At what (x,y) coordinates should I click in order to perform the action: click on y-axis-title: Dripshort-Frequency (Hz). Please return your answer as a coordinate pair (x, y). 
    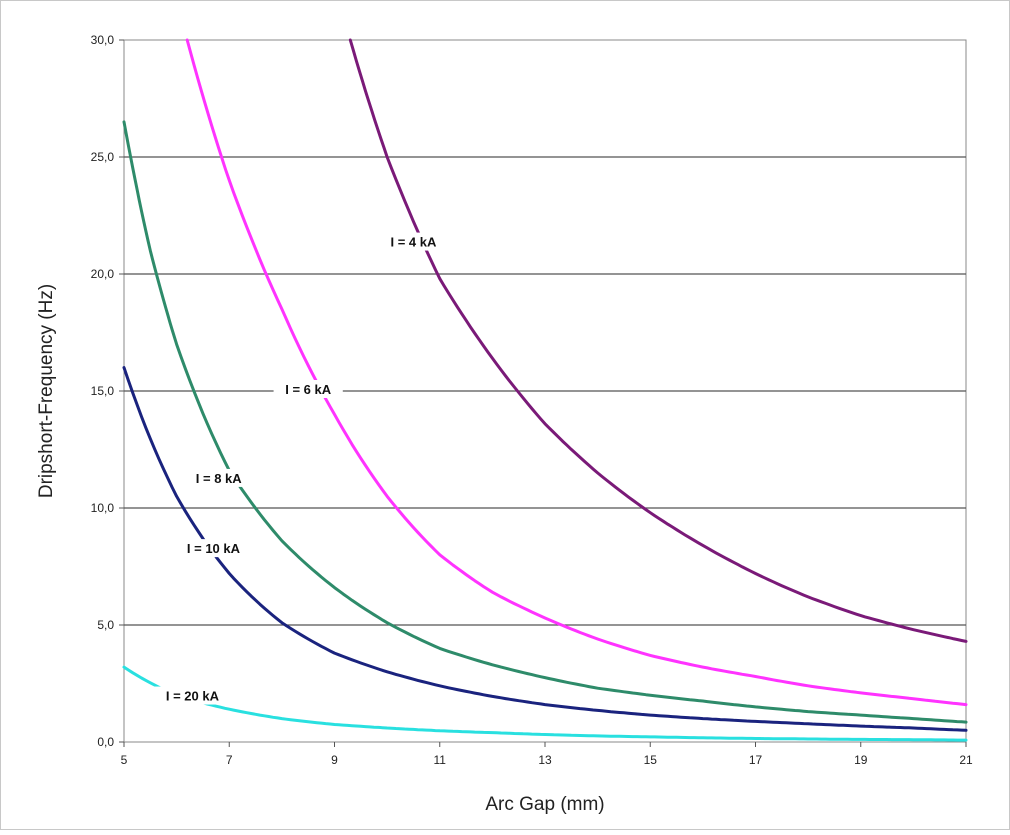
    Looking at the image, I should click on (46, 391).